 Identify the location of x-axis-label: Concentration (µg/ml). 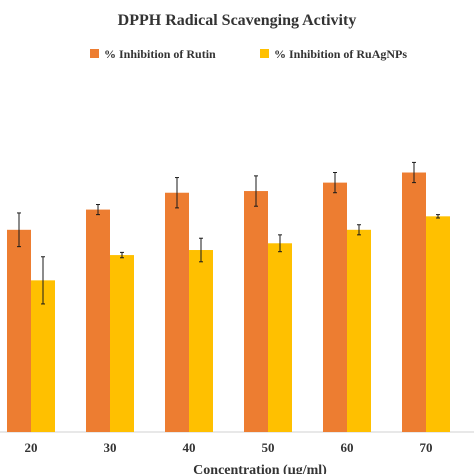
(260, 468).